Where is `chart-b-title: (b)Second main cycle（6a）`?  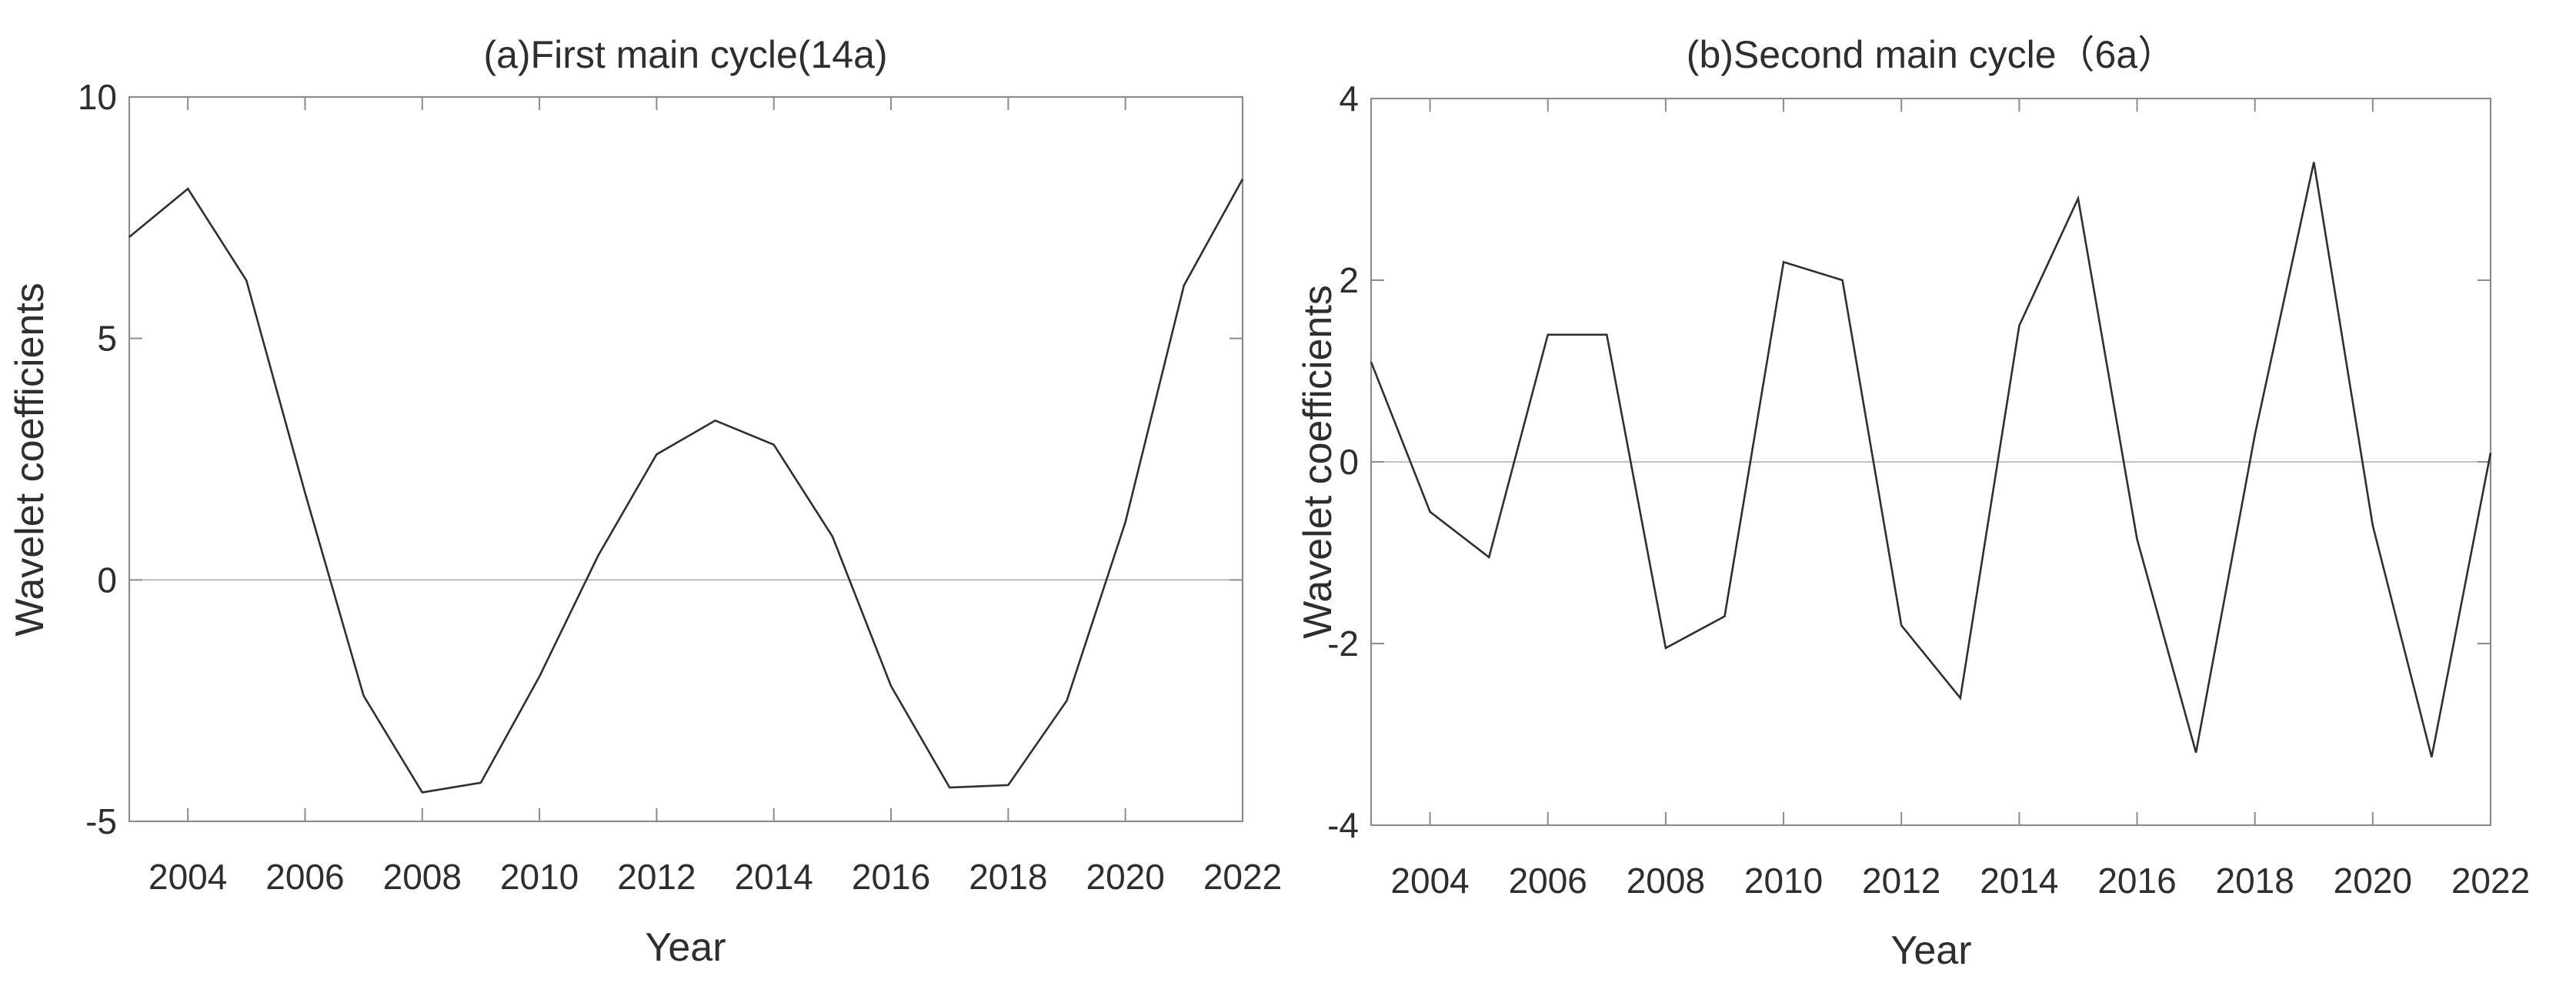
chart-b-title: (b)Second main cycle（6a） is located at coordinates (1932, 54).